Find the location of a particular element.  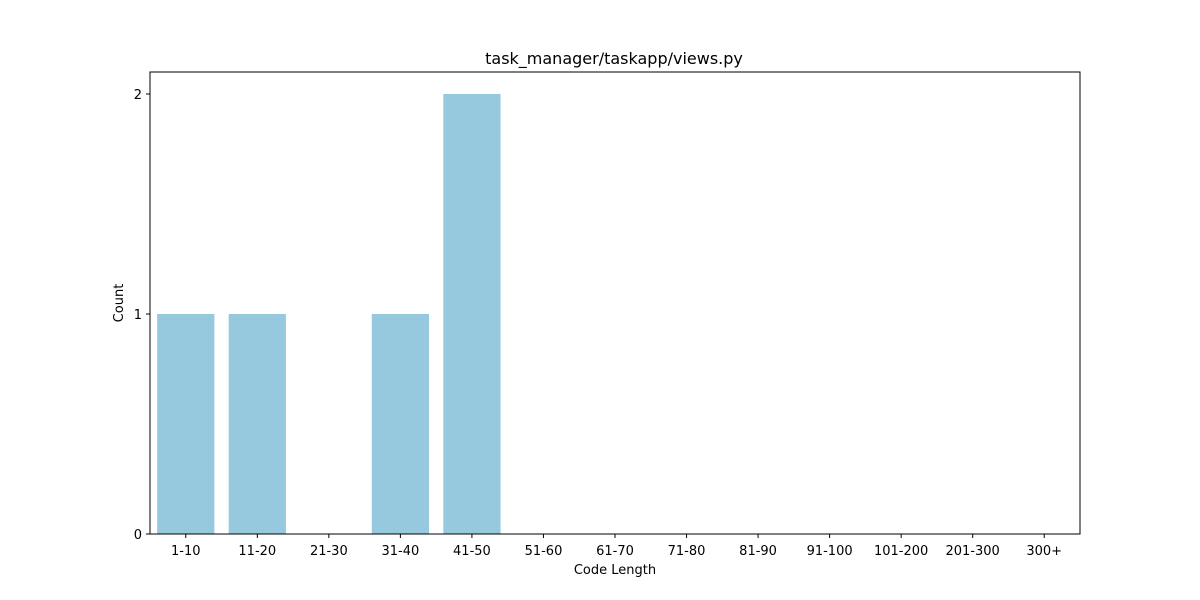

y-axis-label: Count is located at coordinates (119, 303).